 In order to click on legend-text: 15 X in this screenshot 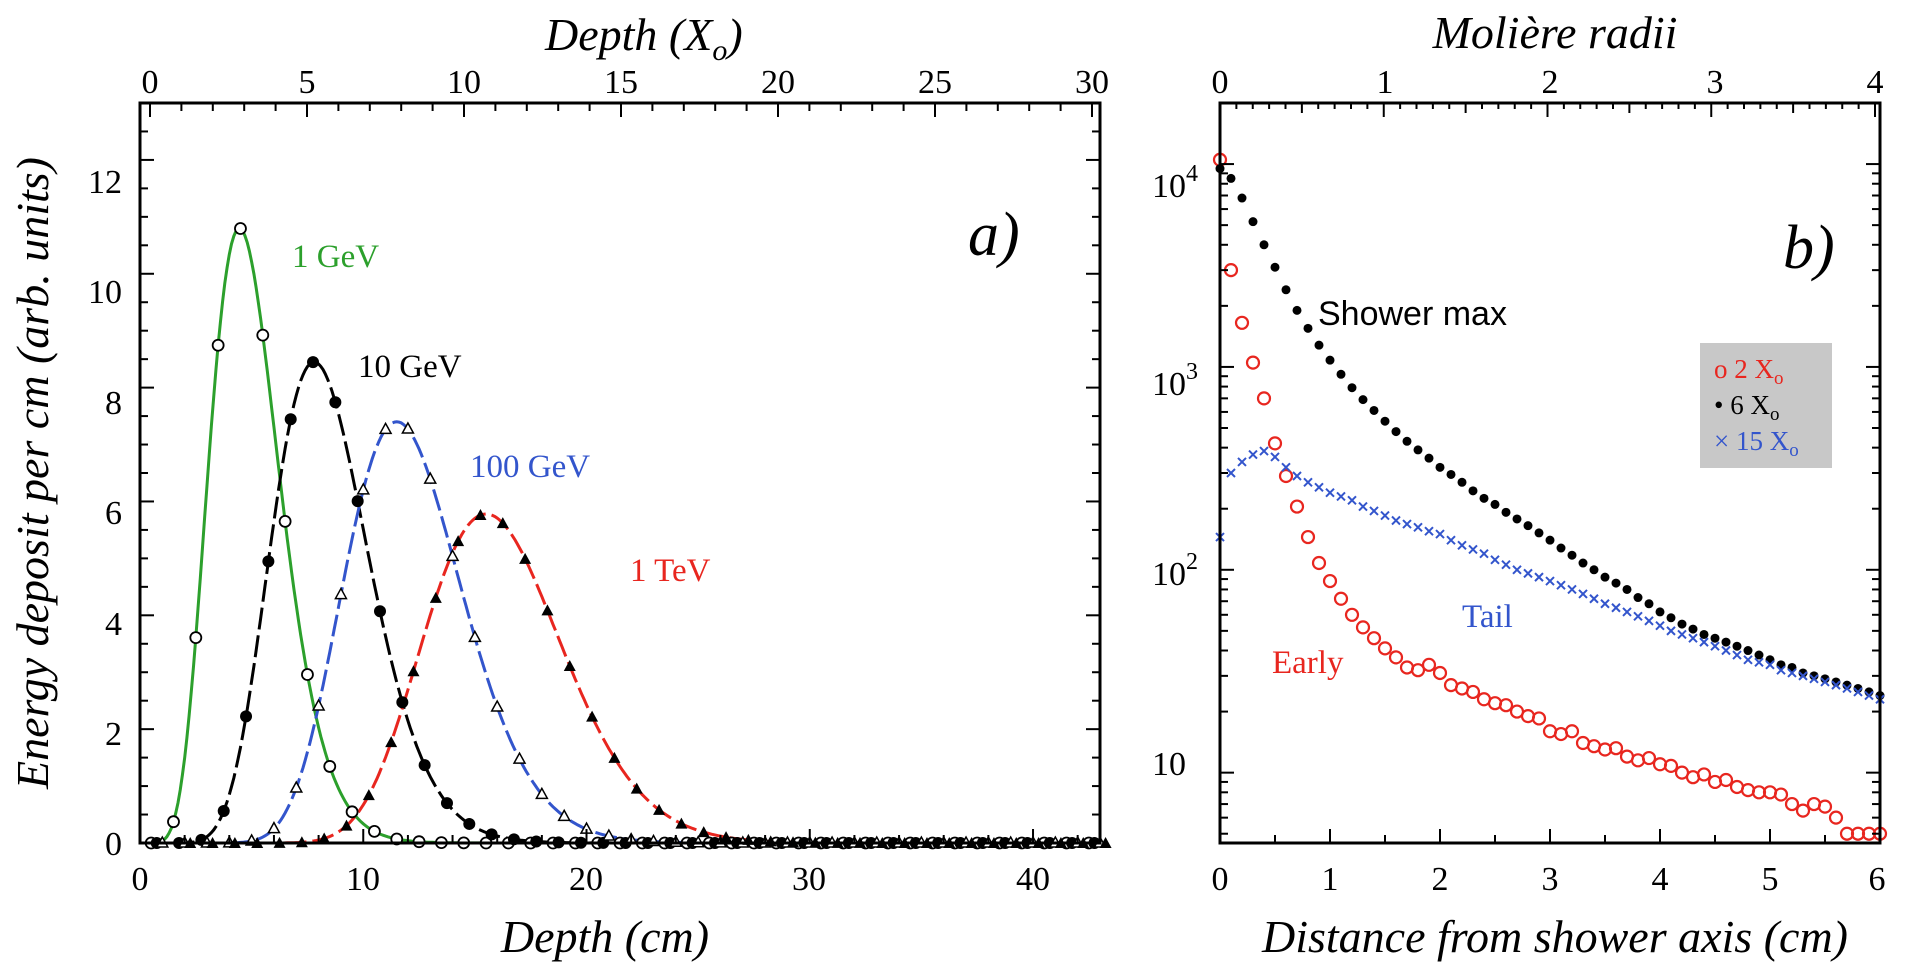, I will do `click(1763, 441)`.